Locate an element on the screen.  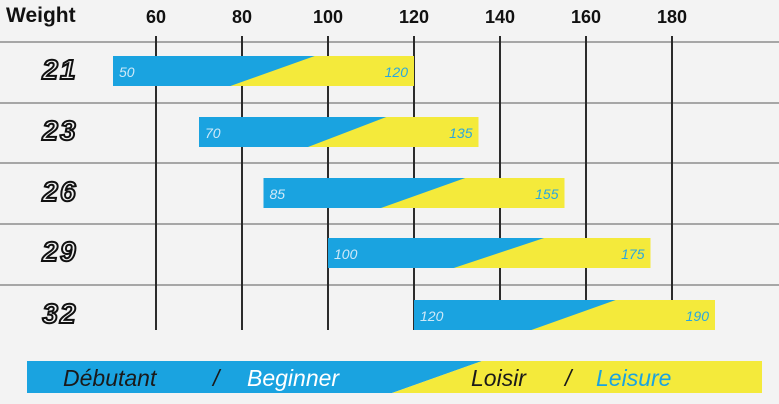
bar-min-label: 50 is located at coordinates (127, 72).